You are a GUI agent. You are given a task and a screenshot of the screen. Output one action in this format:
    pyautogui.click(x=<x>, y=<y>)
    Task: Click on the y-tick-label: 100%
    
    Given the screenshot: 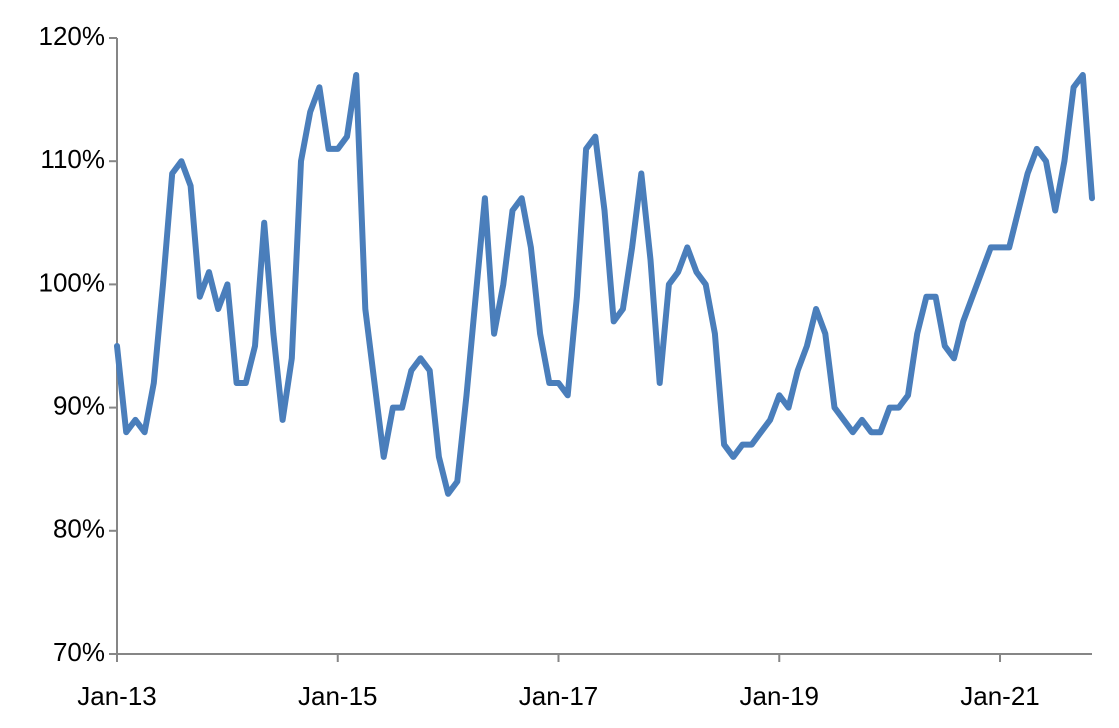 What is the action you would take?
    pyautogui.click(x=72, y=282)
    